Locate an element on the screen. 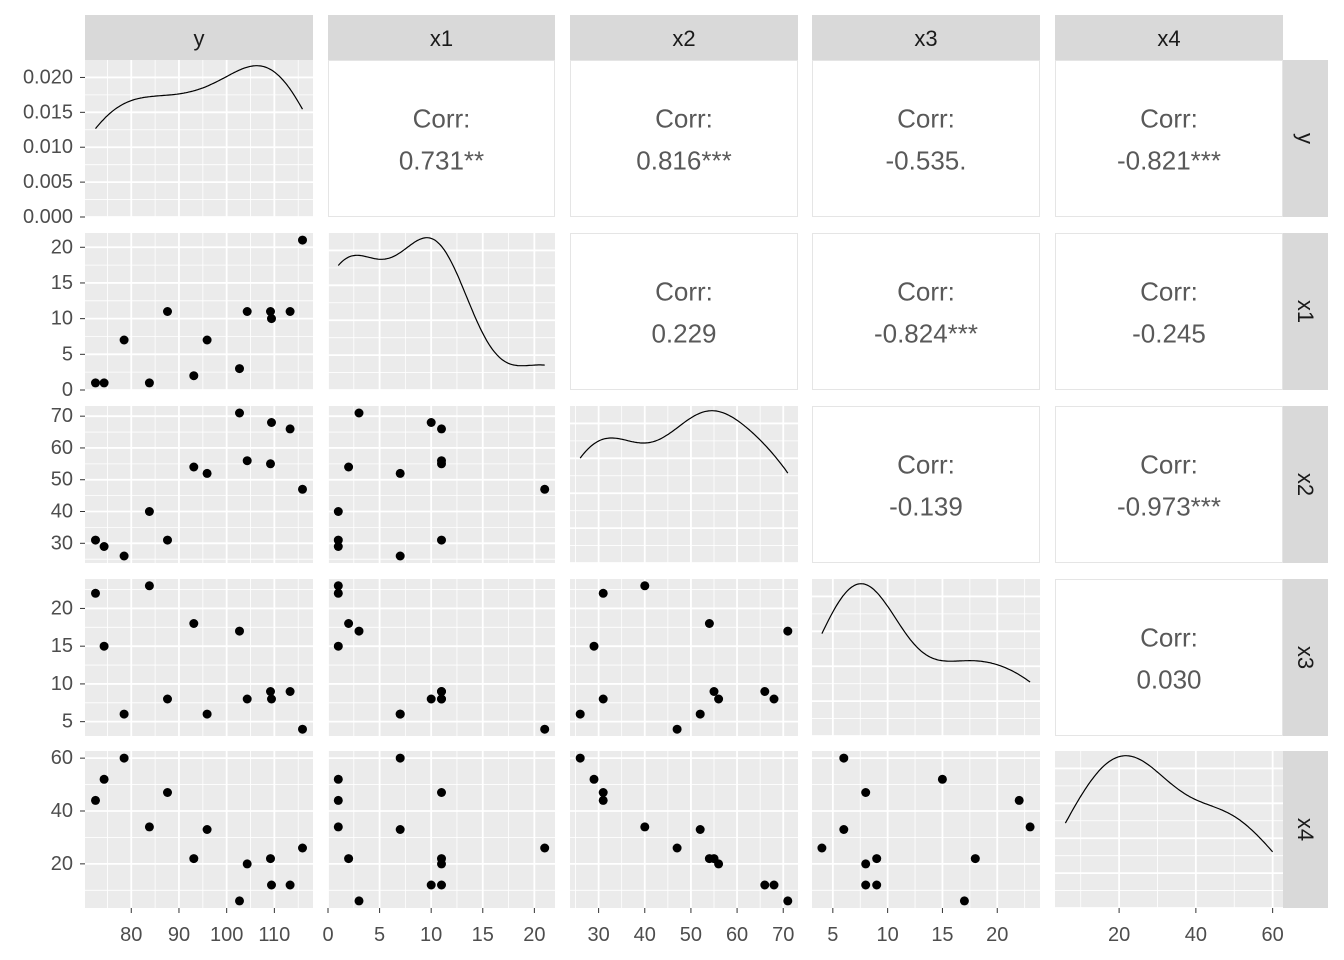 Image resolution: width=1344 pixels, height=960 pixels. panel-x4-x1 is located at coordinates (441, 829).